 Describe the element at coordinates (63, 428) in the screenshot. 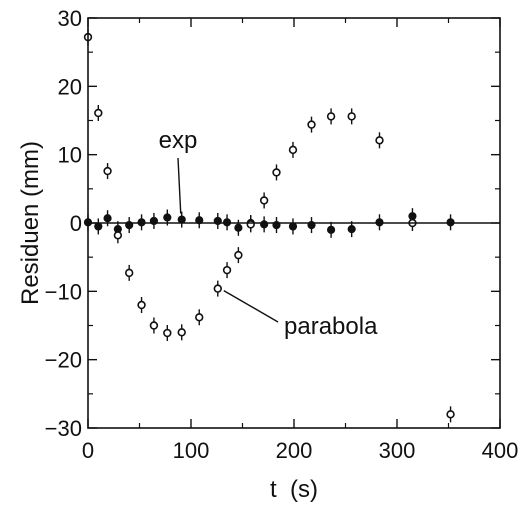

I see `y-tick-label: −30` at that location.